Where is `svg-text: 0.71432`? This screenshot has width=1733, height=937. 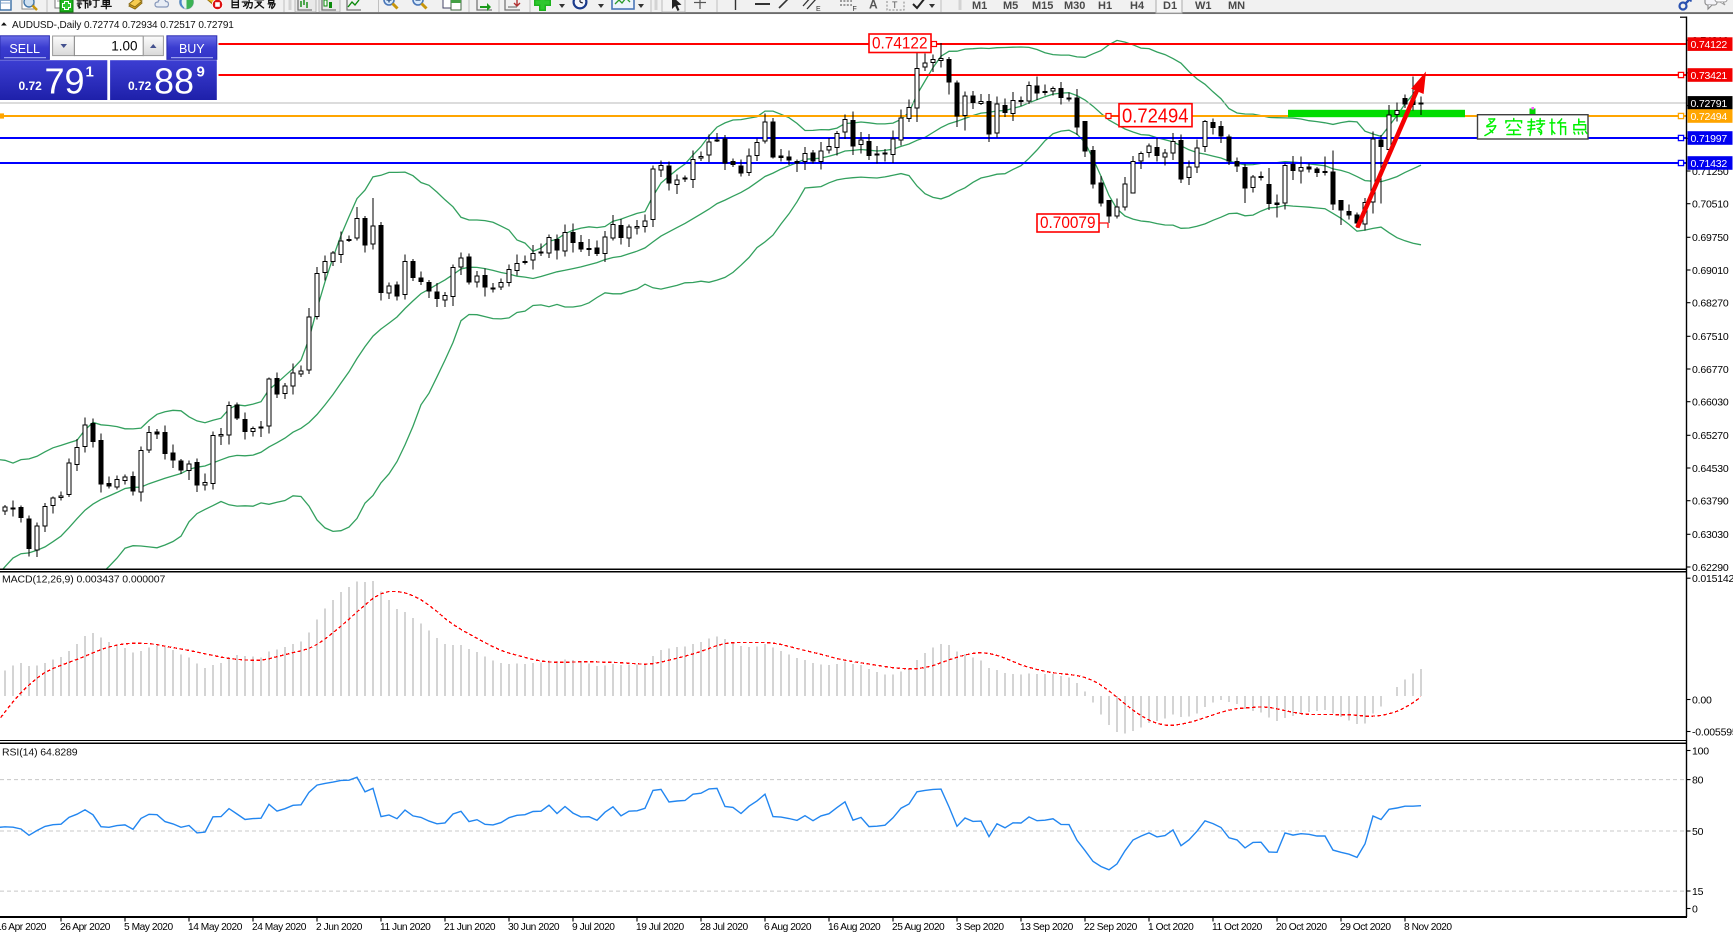 svg-text: 0.71432 is located at coordinates (1709, 164).